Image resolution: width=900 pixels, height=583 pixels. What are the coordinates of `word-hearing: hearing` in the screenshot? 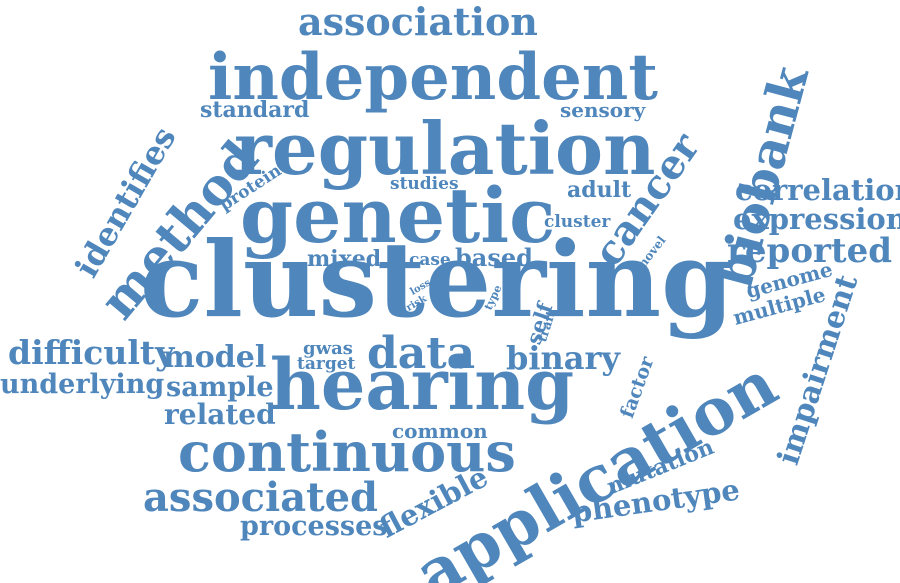 It's located at (422, 384).